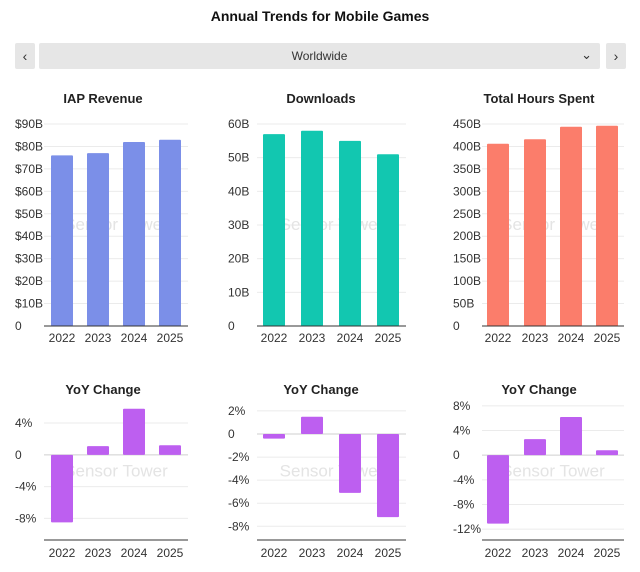 This screenshot has height=572, width=640. What do you see at coordinates (467, 191) in the screenshot?
I see `y-tick-label: 300B` at bounding box center [467, 191].